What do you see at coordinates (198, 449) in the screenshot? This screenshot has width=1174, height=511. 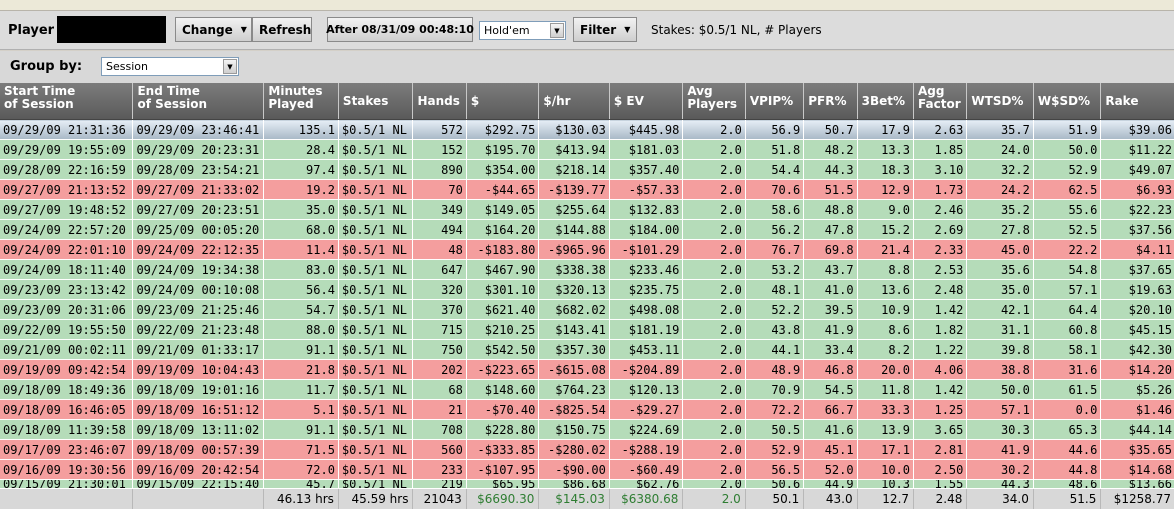 I see `table-cell: 09/18/09 00:57:39` at bounding box center [198, 449].